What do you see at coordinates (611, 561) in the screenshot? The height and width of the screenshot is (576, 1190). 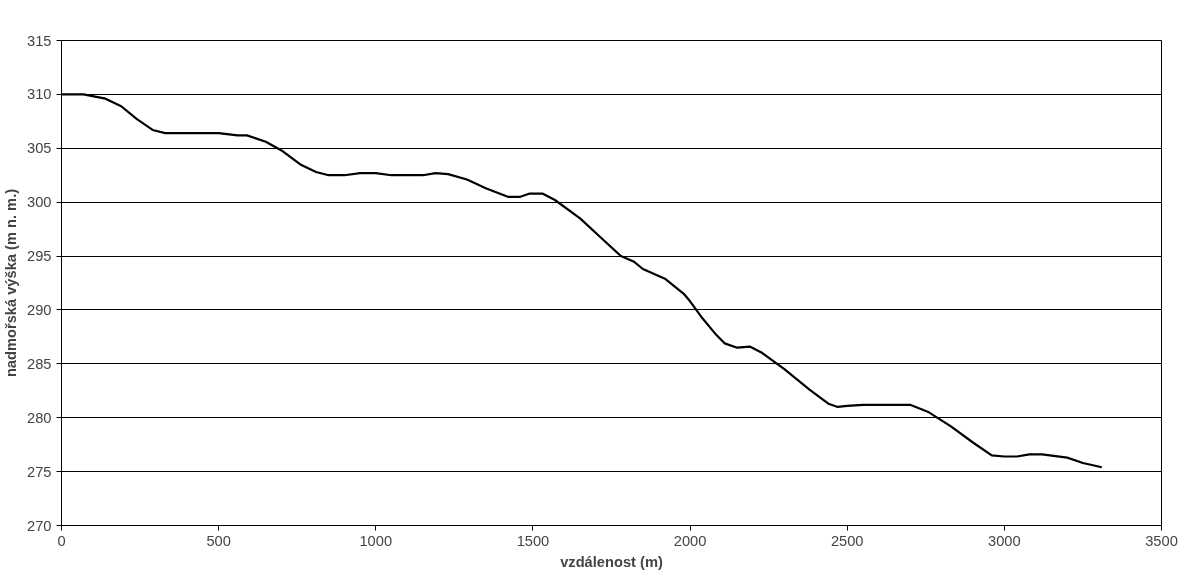 I see `x-axis-title: vzdálenost (m)` at bounding box center [611, 561].